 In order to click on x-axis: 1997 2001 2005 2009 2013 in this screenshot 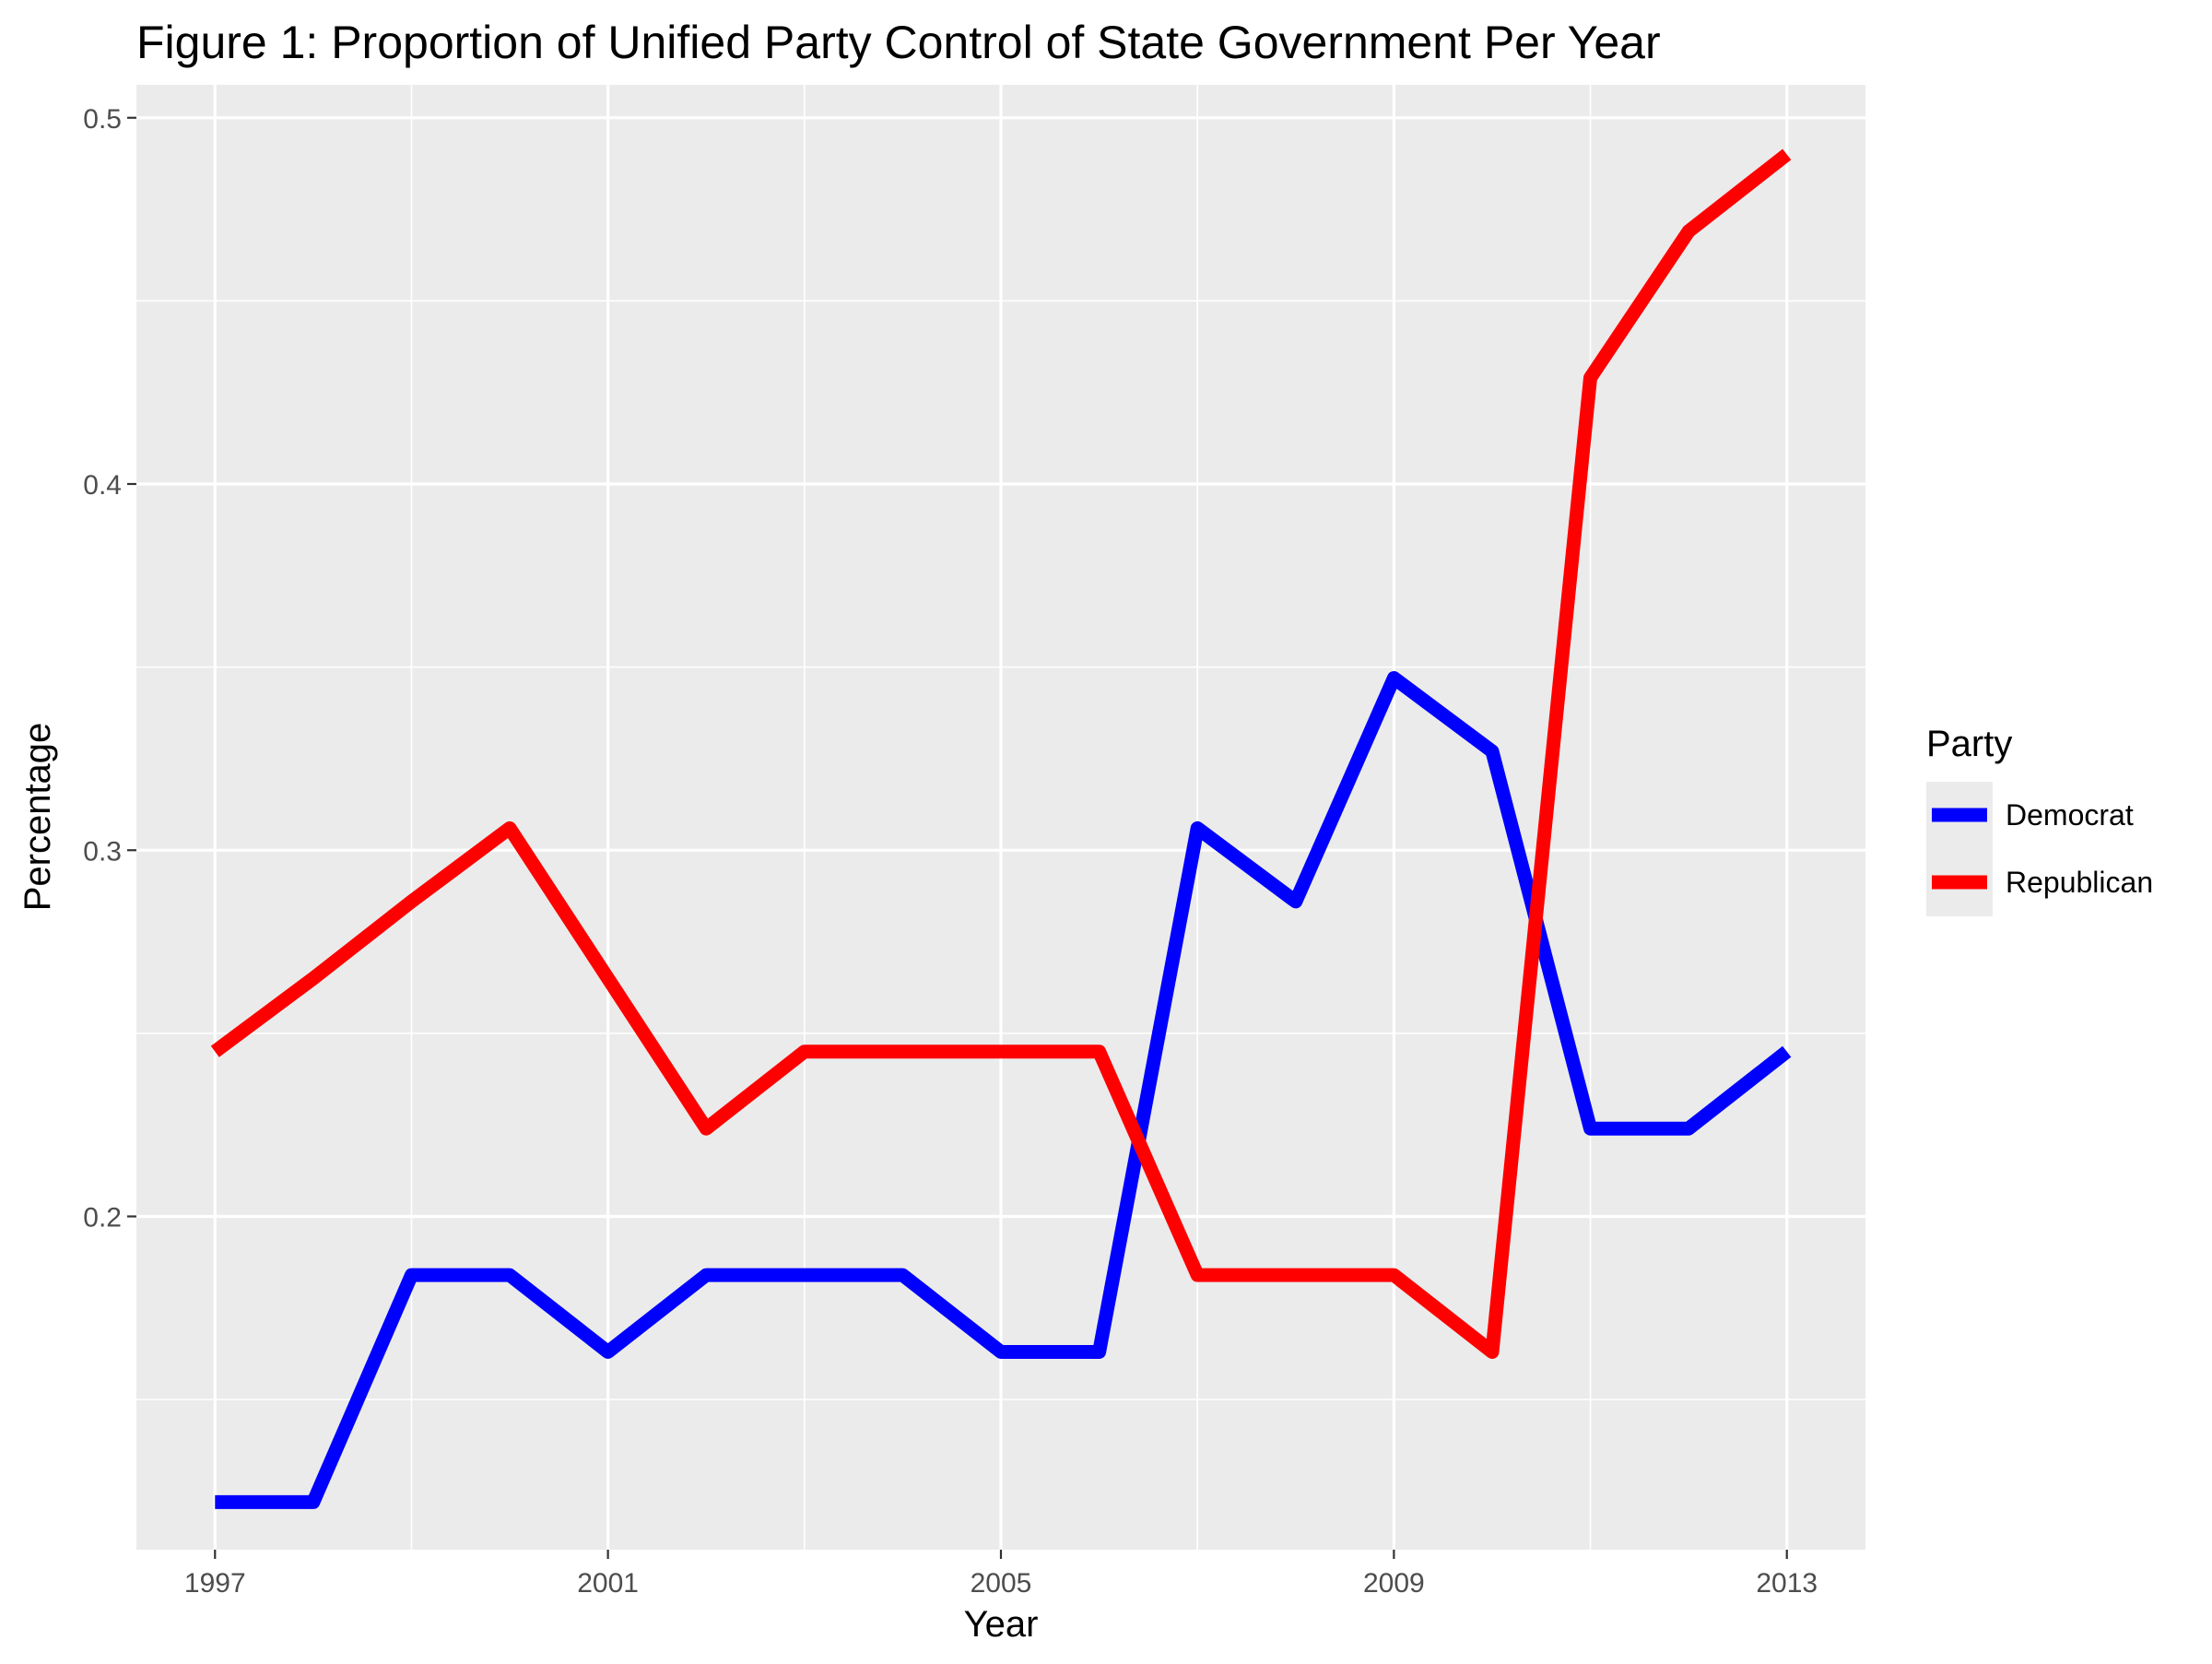, I will do `click(1001, 1574)`.